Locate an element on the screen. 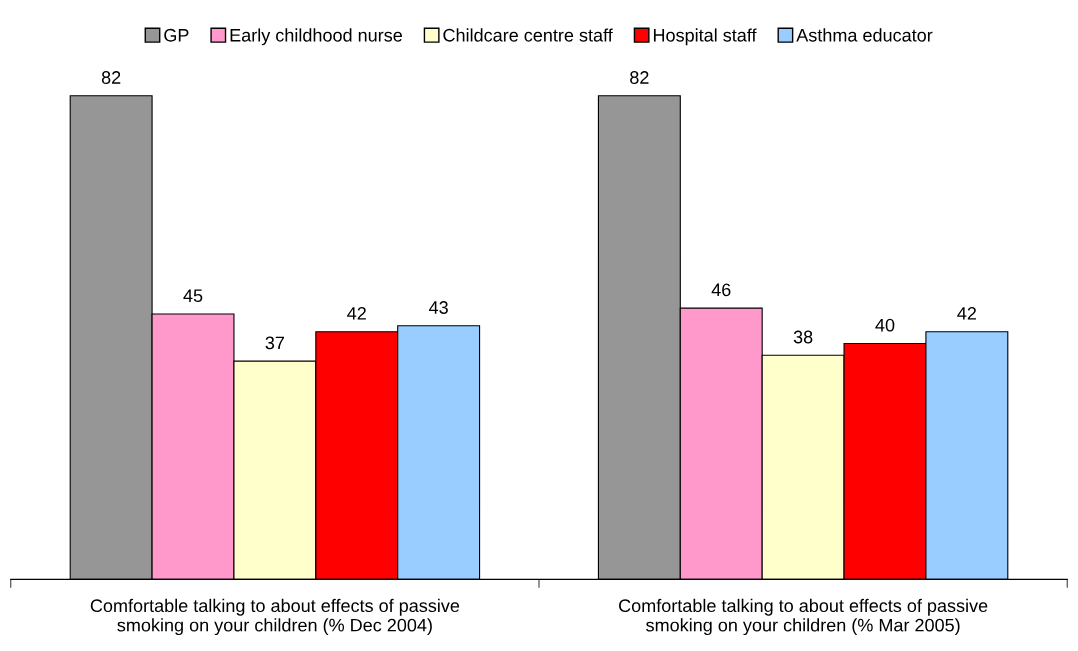  data-label: 46 is located at coordinates (721, 290).